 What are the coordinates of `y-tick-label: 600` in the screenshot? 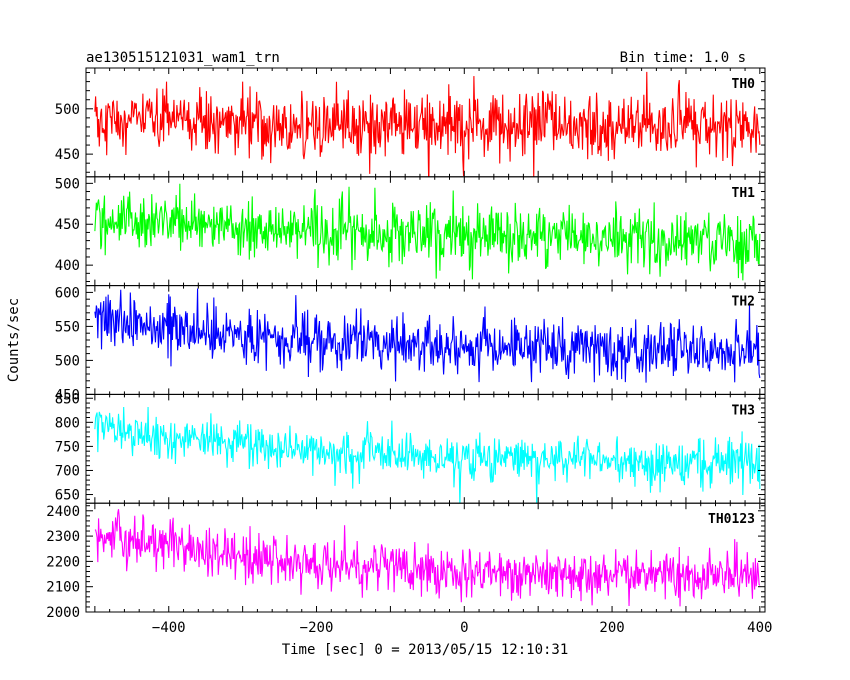 It's located at (67, 293).